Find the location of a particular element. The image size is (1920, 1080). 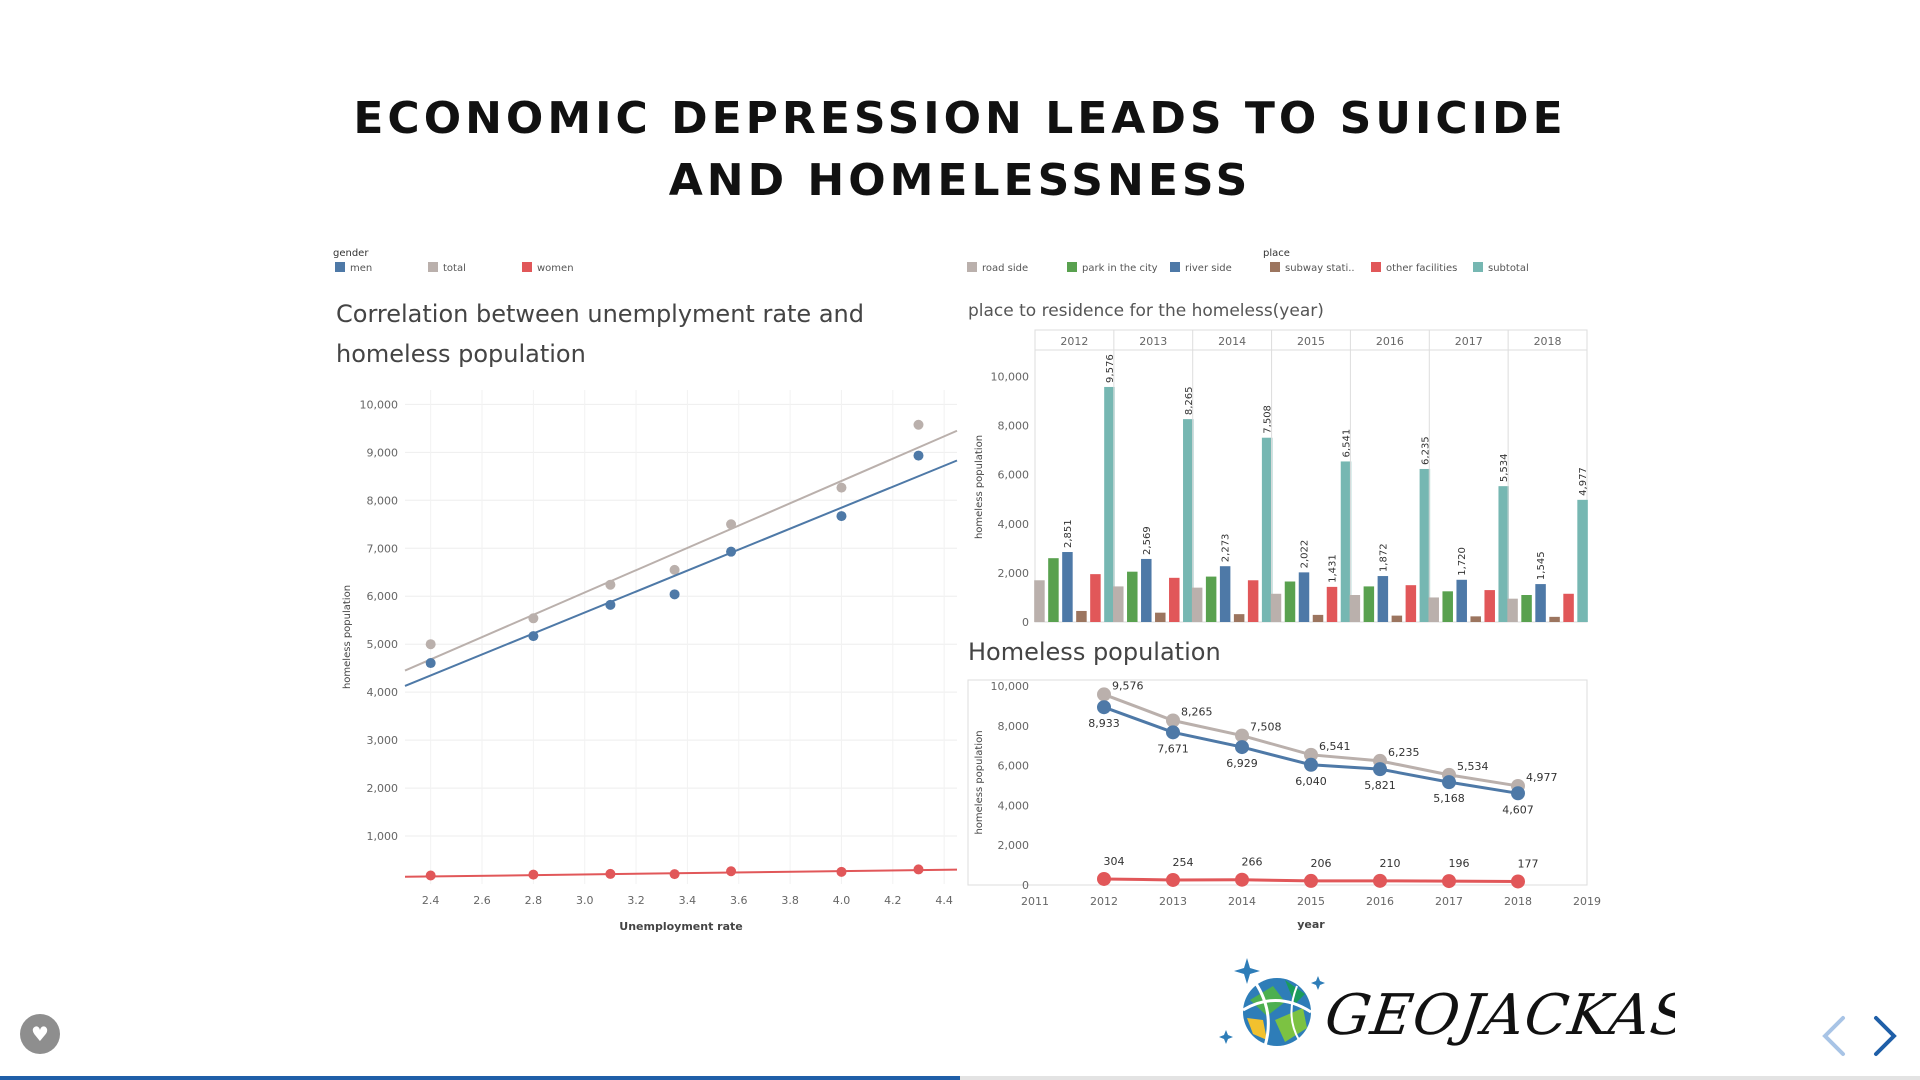

bar-value-label: 7,508 is located at coordinates (1268, 419).